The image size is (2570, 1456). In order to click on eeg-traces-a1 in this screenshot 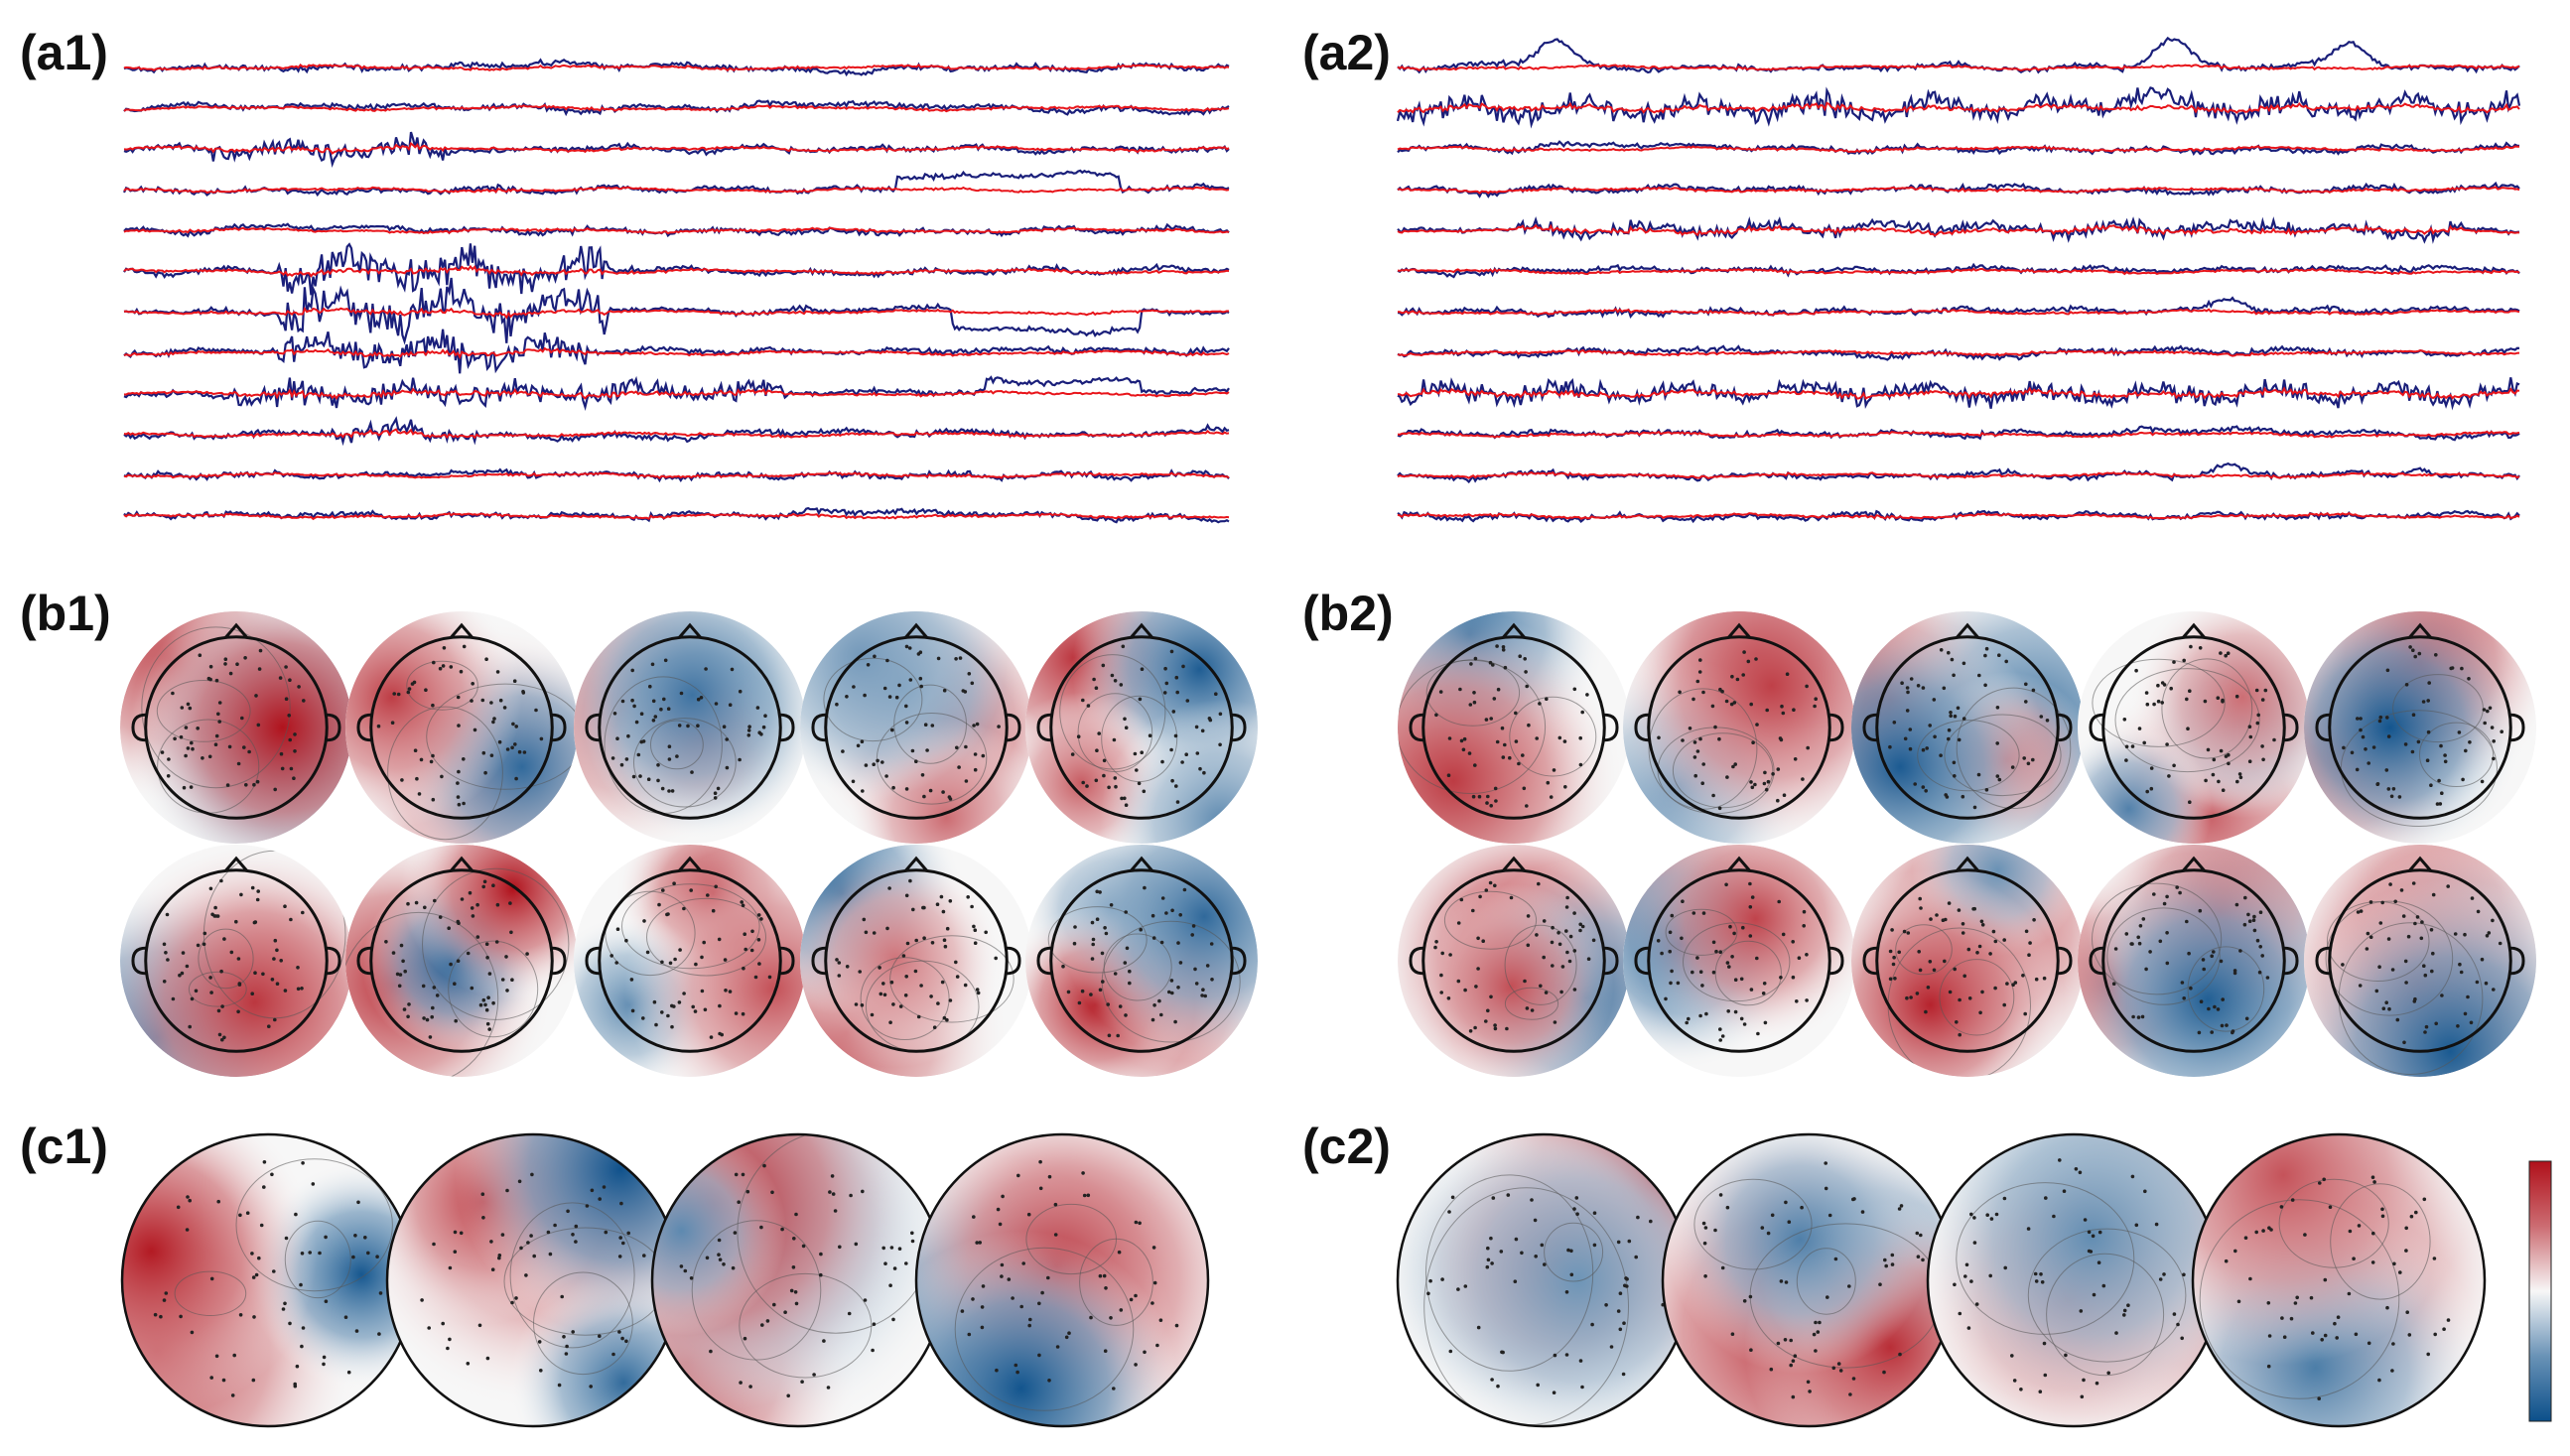, I will do `click(676, 291)`.